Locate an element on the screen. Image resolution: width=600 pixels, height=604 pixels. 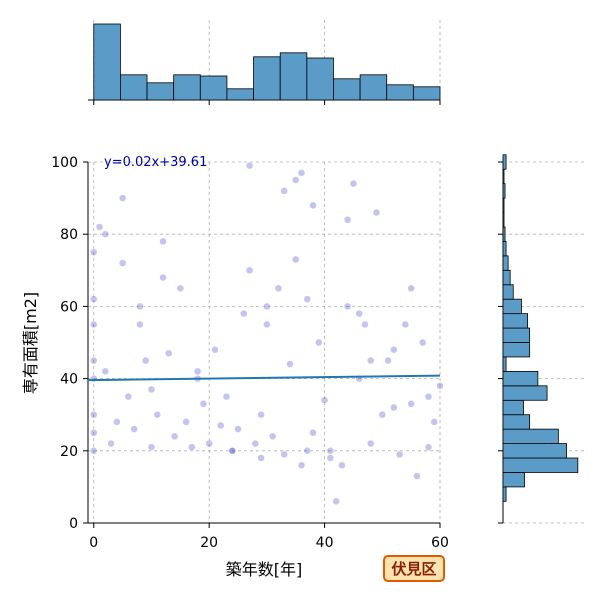
badge-box is located at coordinates (414, 568).